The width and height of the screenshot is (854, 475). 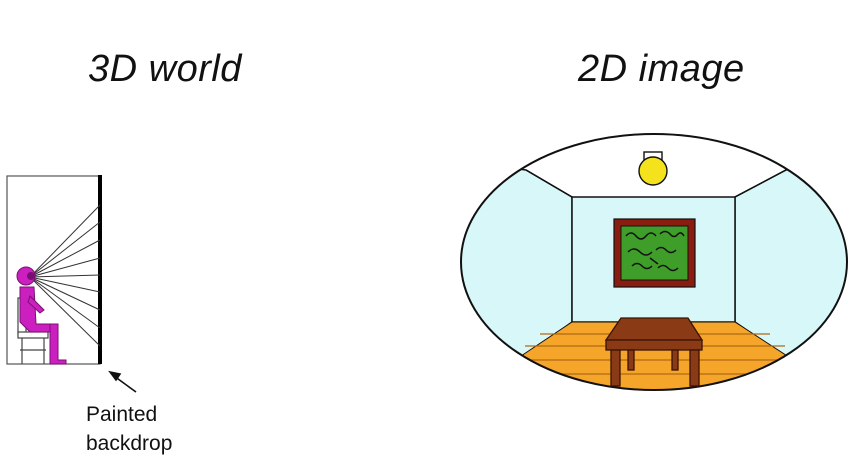 What do you see at coordinates (122, 414) in the screenshot?
I see `caption-line-1: Painted` at bounding box center [122, 414].